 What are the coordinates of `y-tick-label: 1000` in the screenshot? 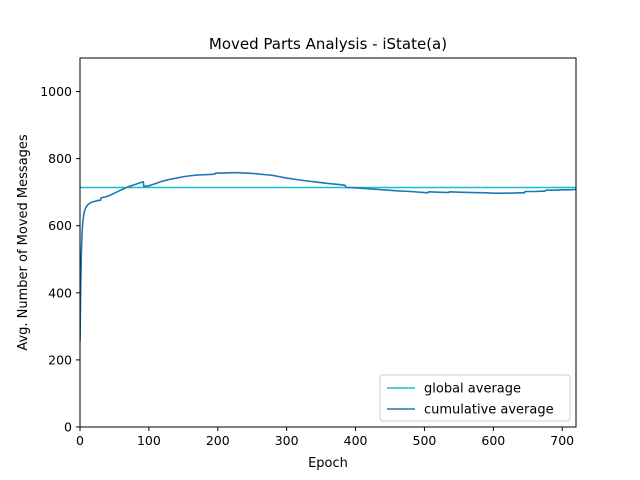 It's located at (56, 91).